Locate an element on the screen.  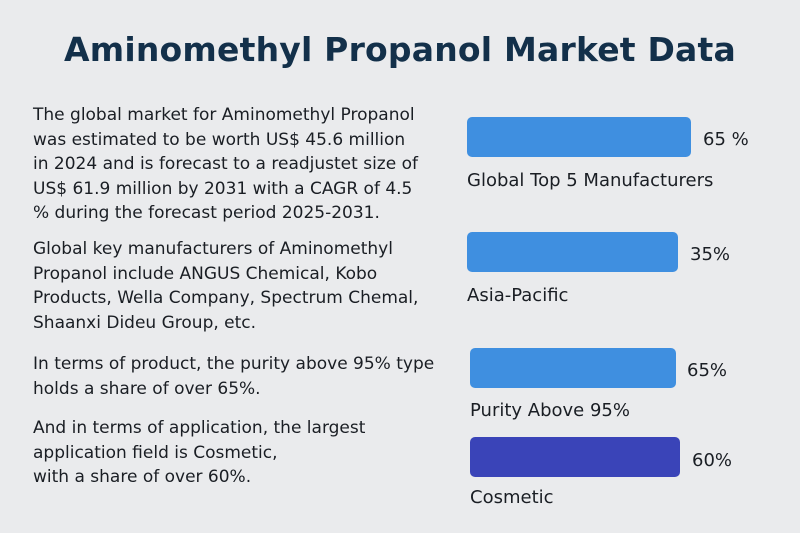
bar-value-label: 60% is located at coordinates (712, 460).